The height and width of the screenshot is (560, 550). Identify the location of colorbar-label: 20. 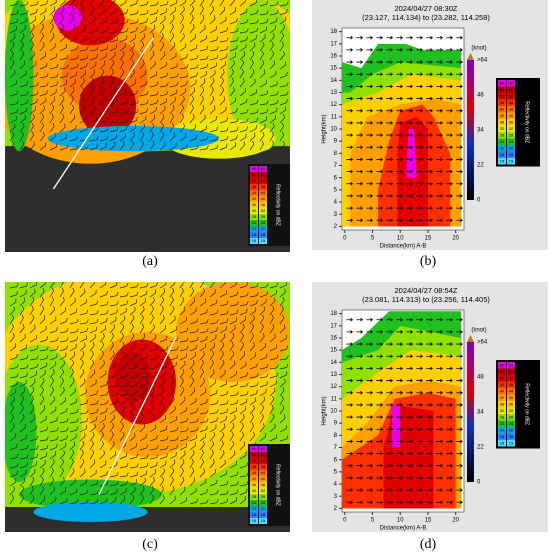
(263, 508).